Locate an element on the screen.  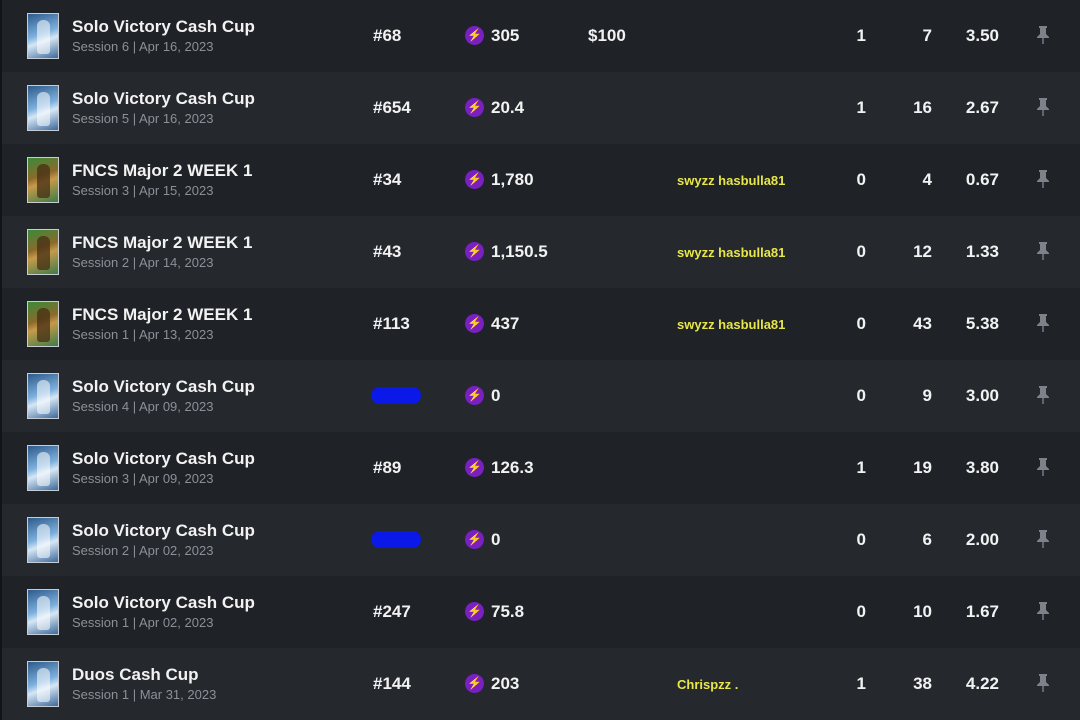
points-value: 1,150.5 is located at coordinates (519, 251).